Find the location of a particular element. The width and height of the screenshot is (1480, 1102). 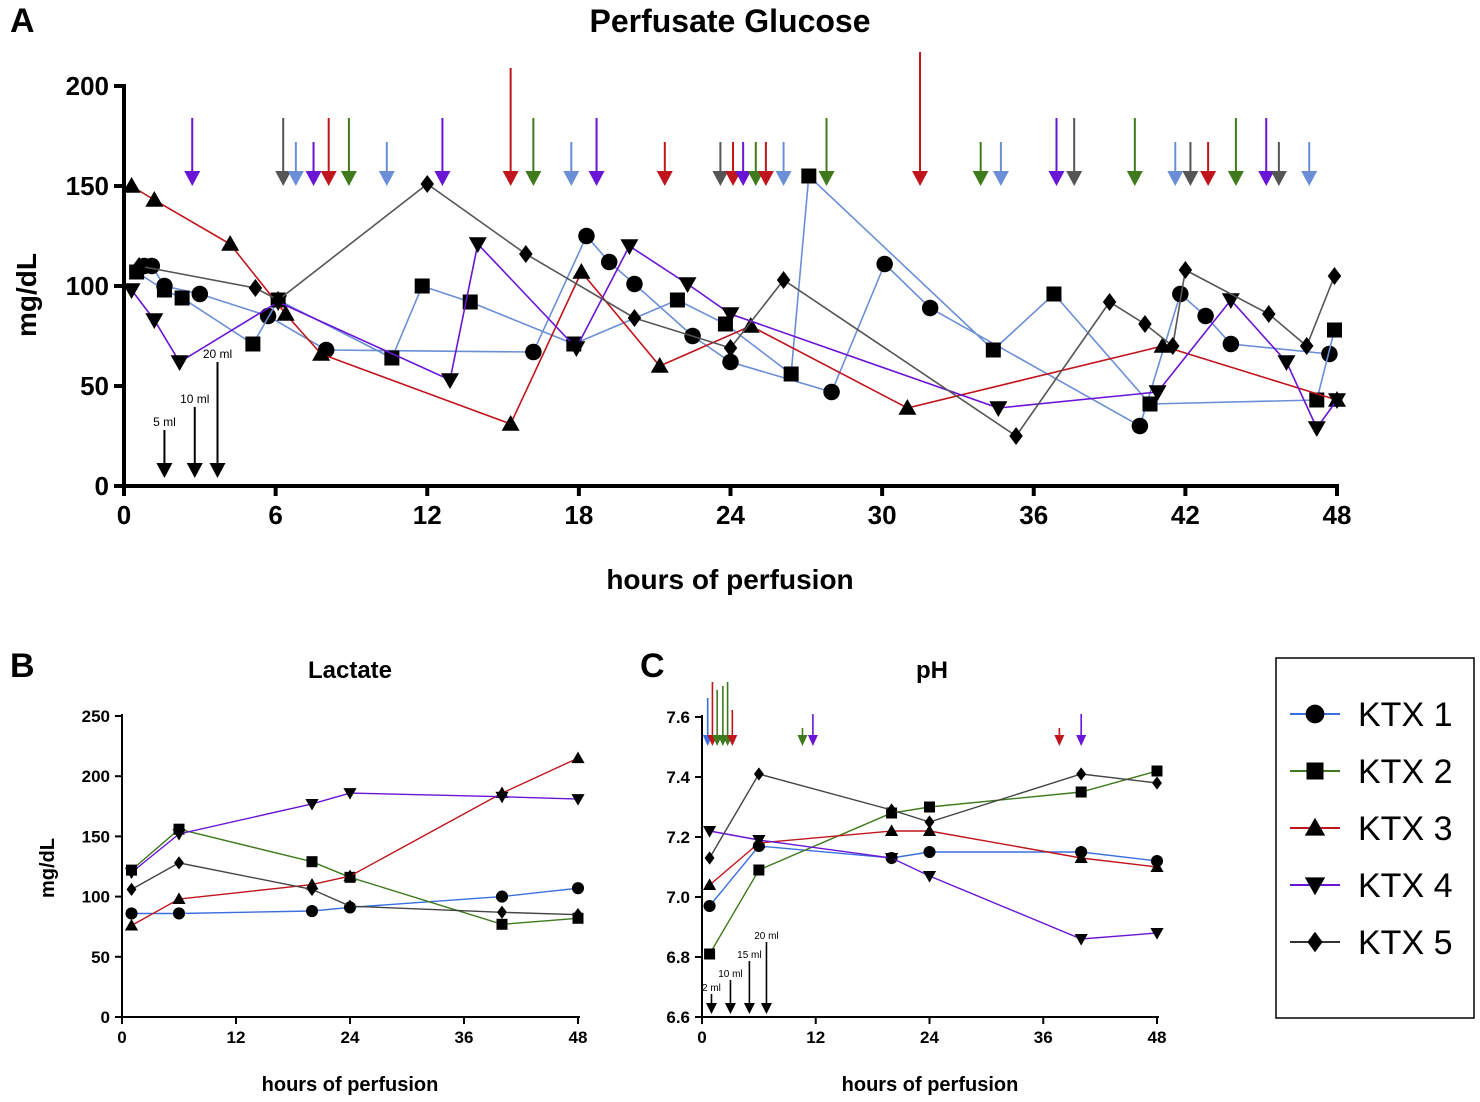

glucose-y-tick-label: 0 is located at coordinates (102, 486).